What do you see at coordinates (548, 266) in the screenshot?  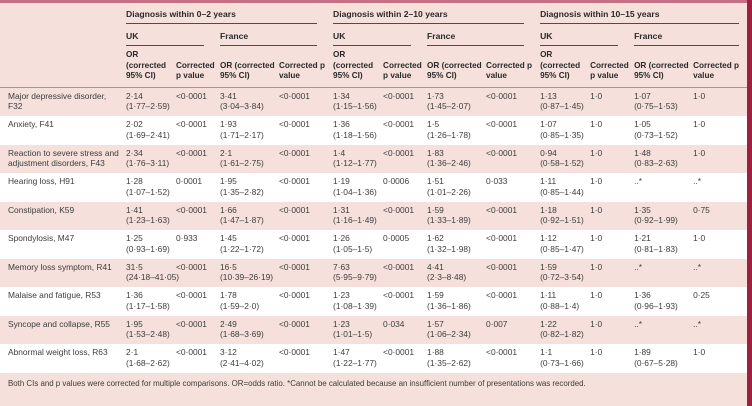 I see `or-value: 1·59` at bounding box center [548, 266].